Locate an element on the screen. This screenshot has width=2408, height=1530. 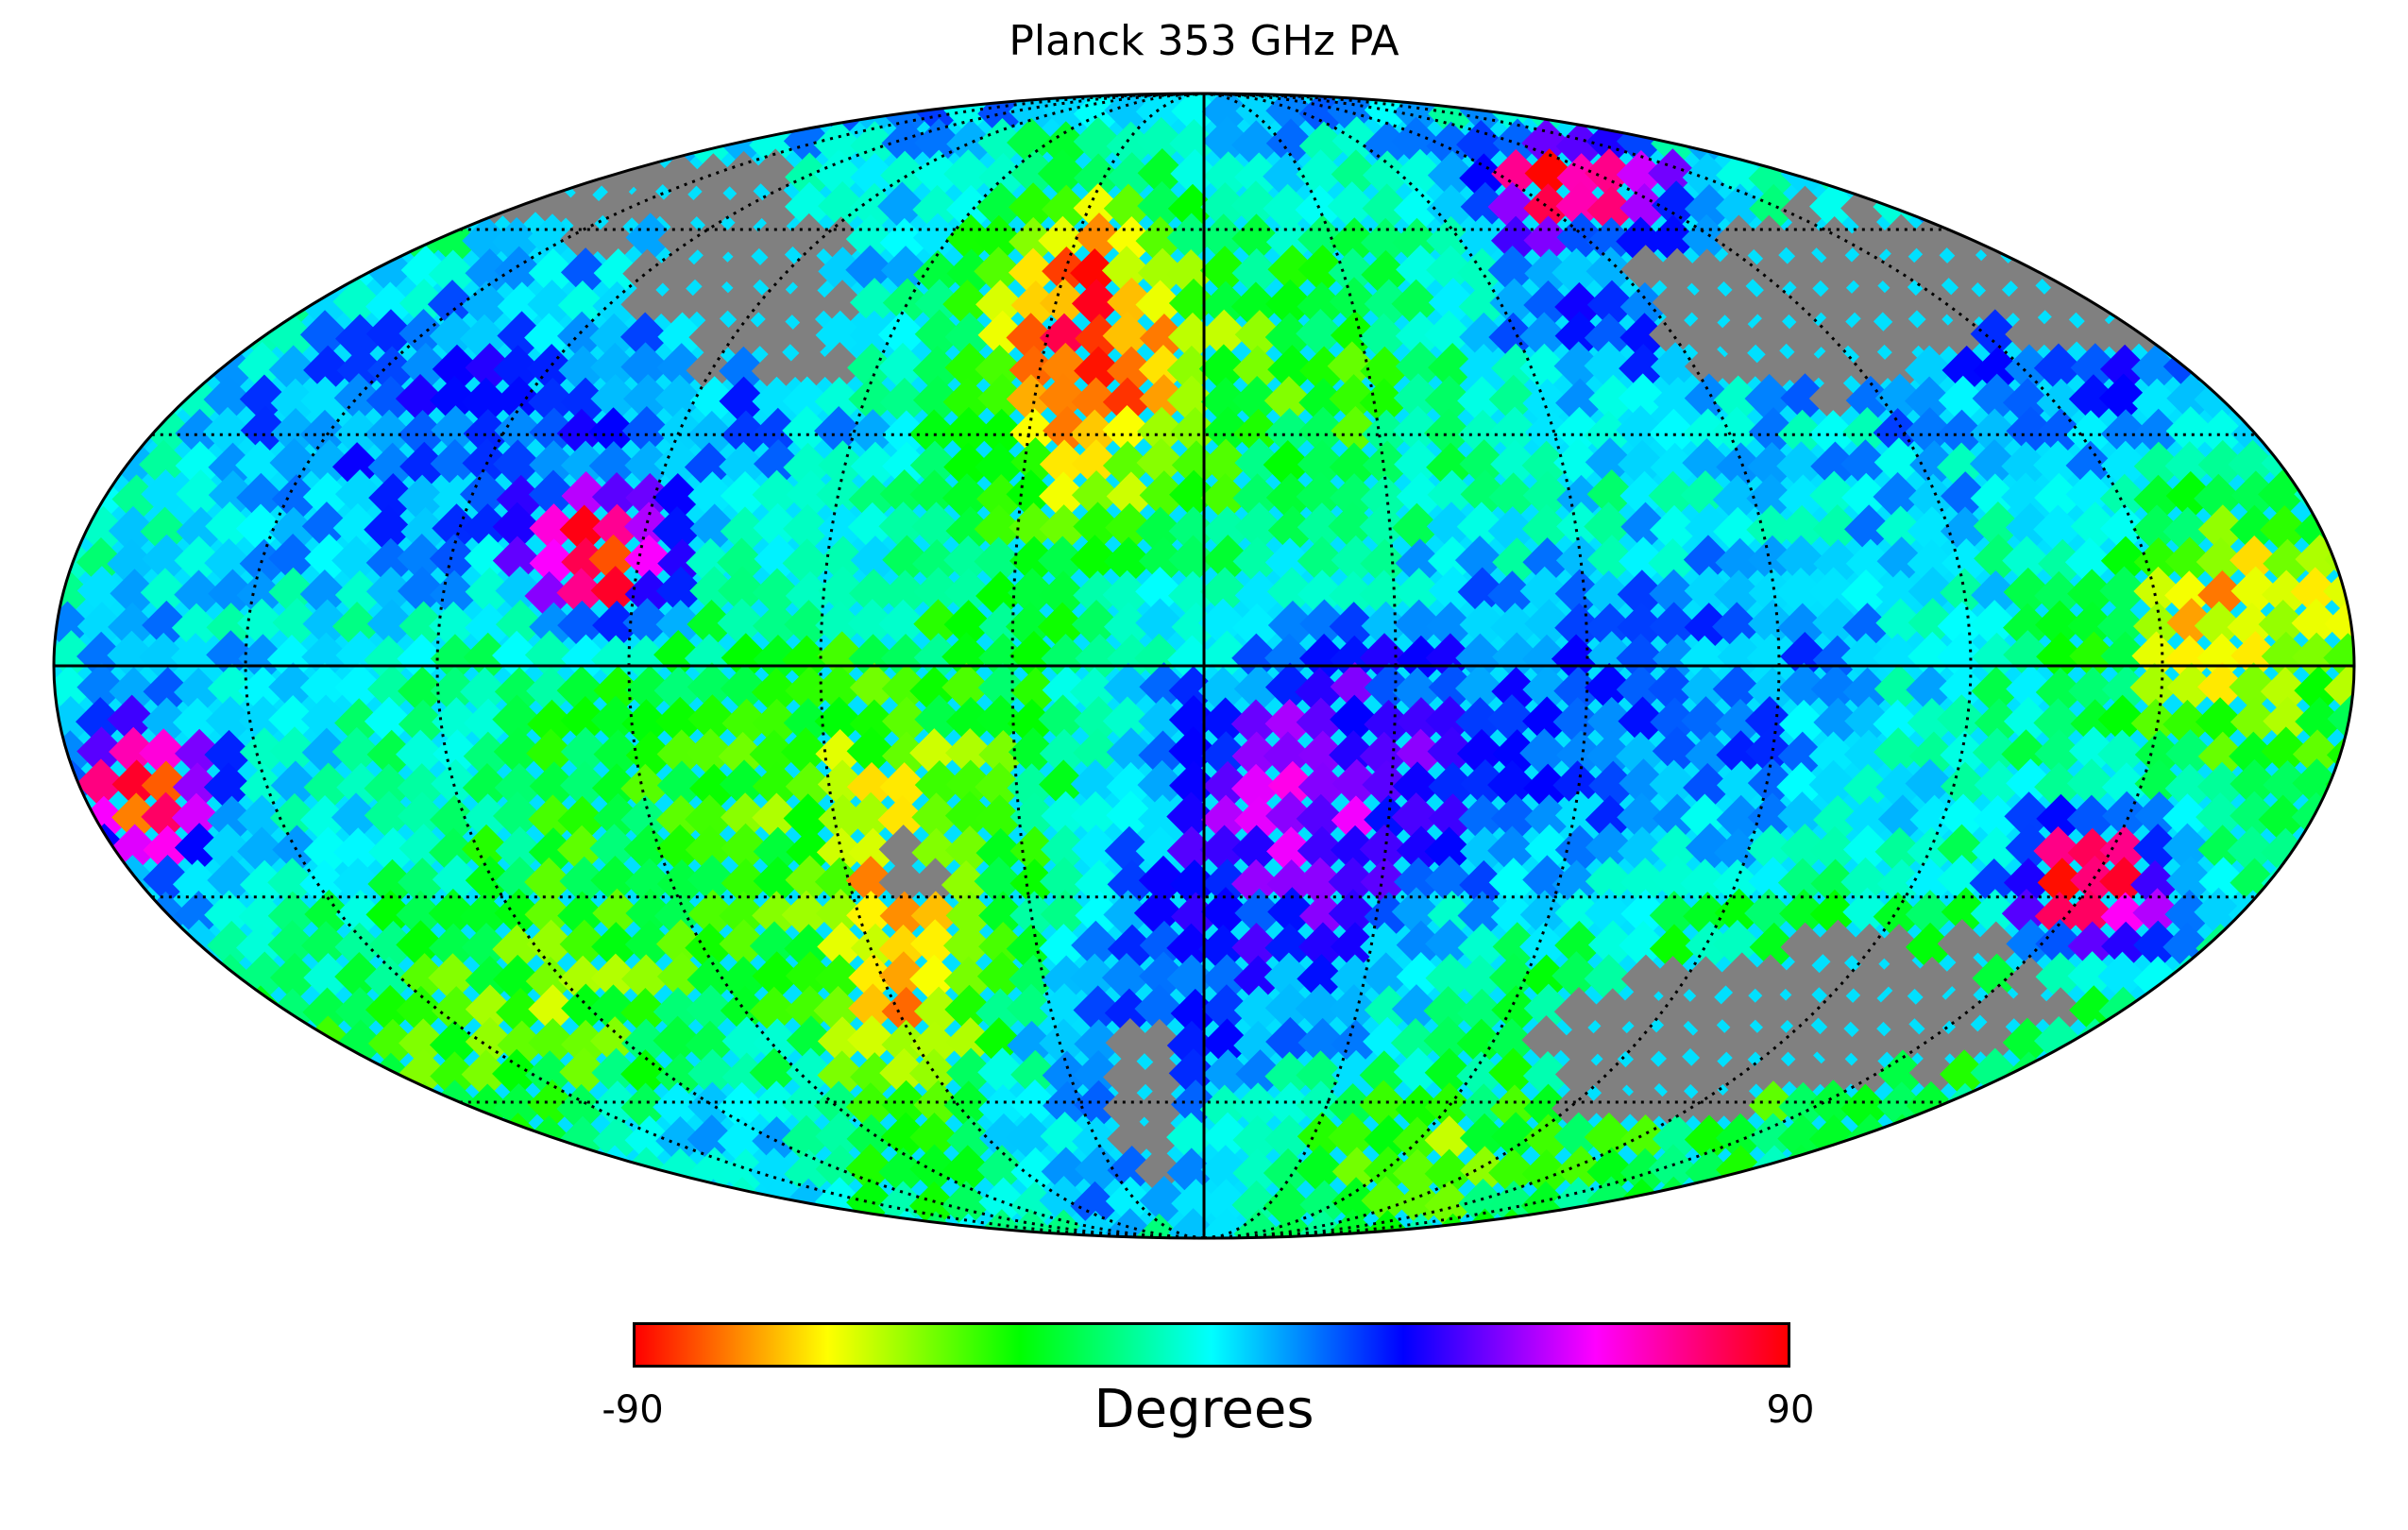
map-title: Planck 353 GHz PA is located at coordinates (1204, 41).